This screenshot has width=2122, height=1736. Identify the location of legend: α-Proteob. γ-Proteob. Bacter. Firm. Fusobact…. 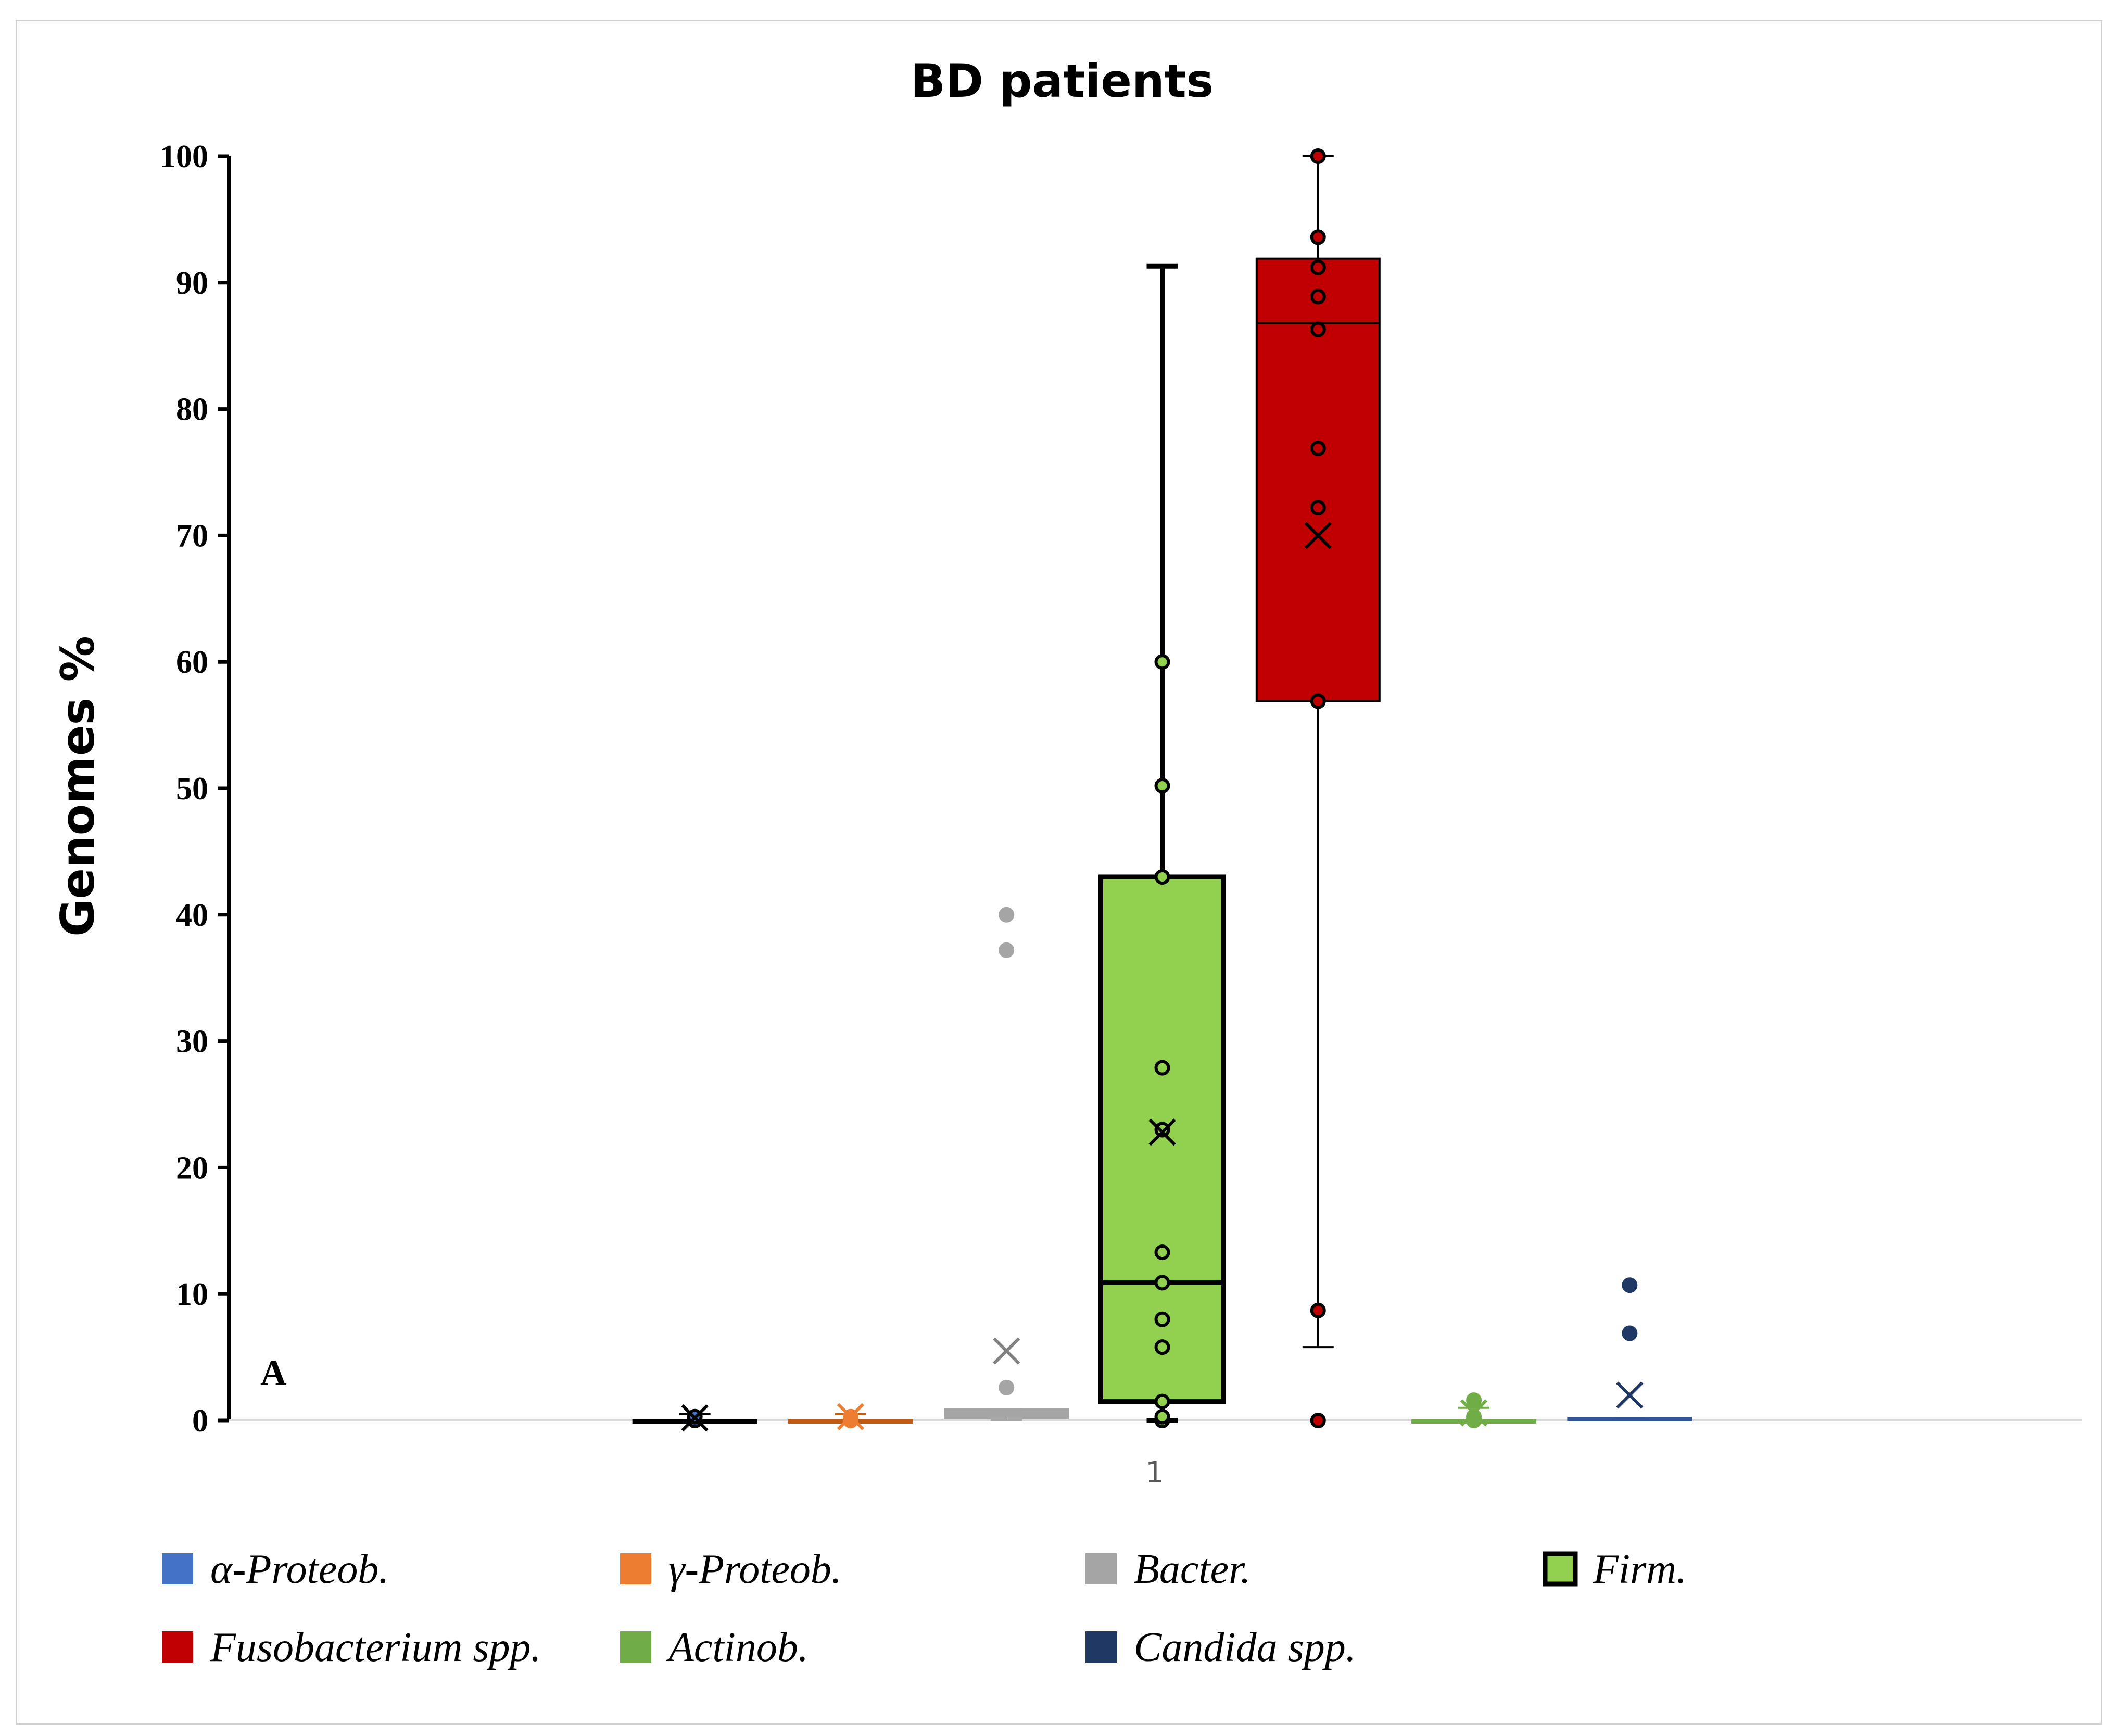
(924, 1608).